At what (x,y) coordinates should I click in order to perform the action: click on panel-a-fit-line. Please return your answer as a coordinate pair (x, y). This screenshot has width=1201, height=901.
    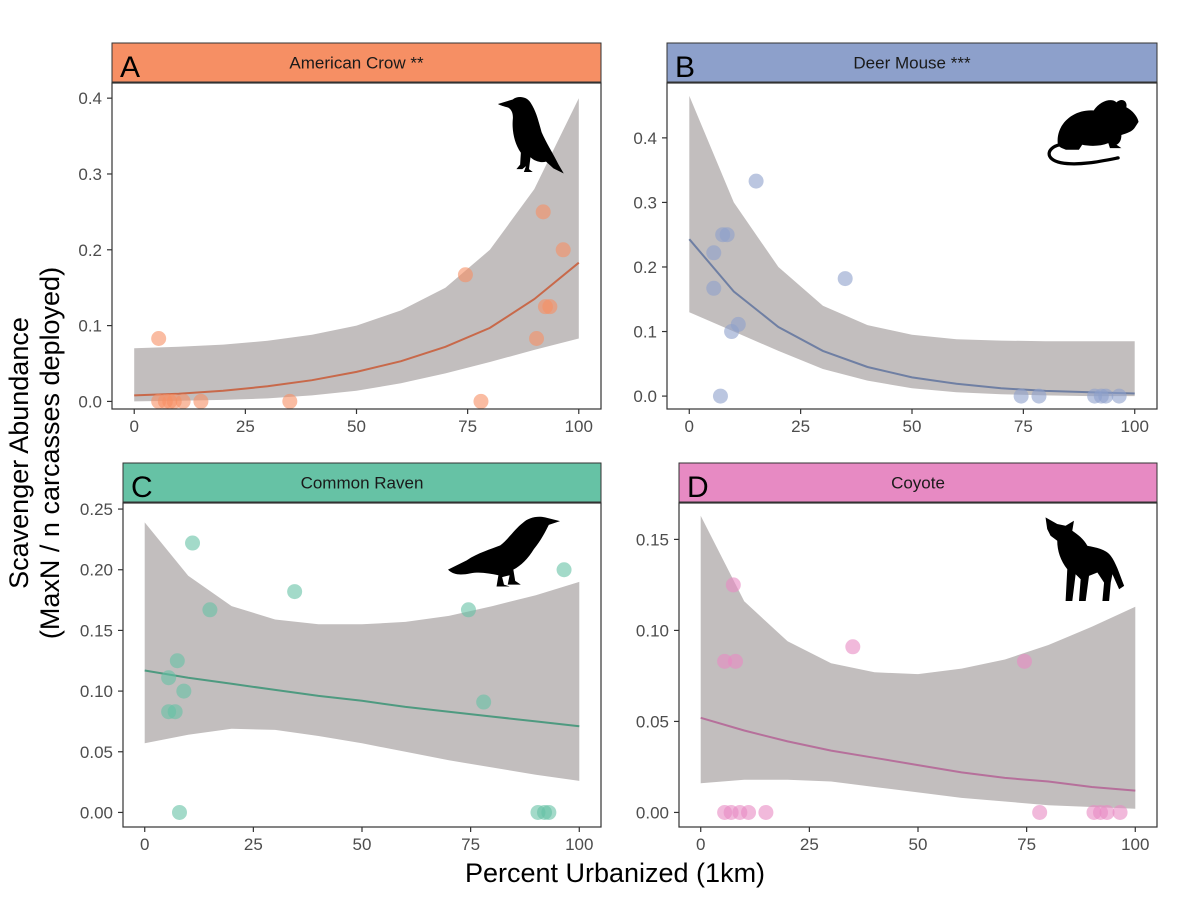
    Looking at the image, I should click on (357, 329).